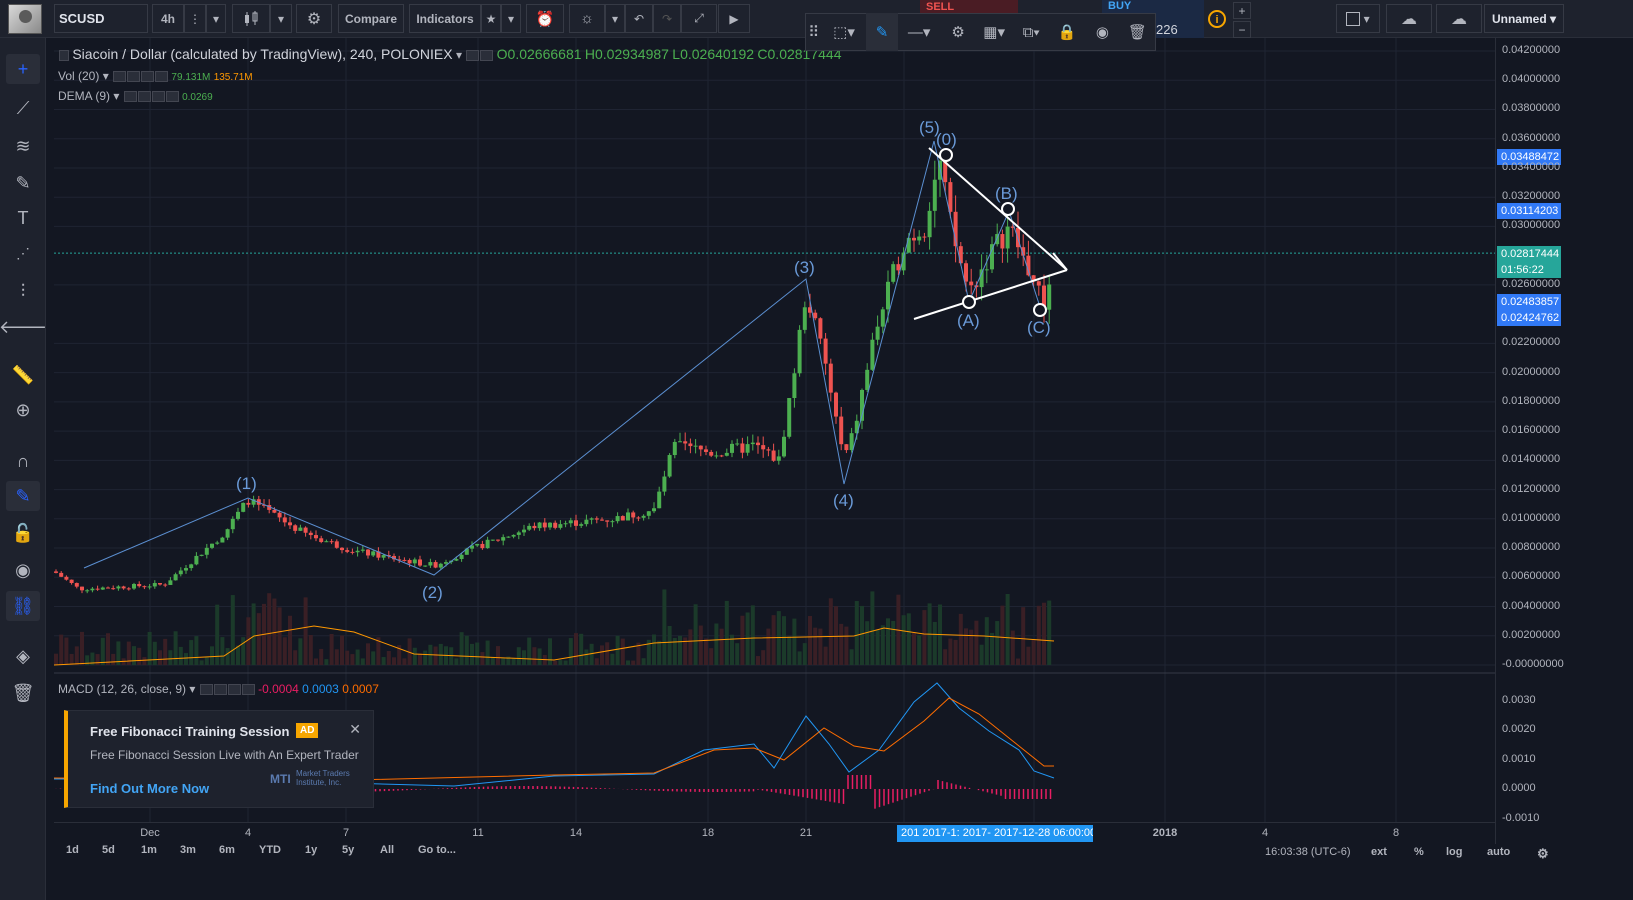 This screenshot has width=1633, height=900. I want to click on trend-line-icon: ⟋, so click(23, 107).